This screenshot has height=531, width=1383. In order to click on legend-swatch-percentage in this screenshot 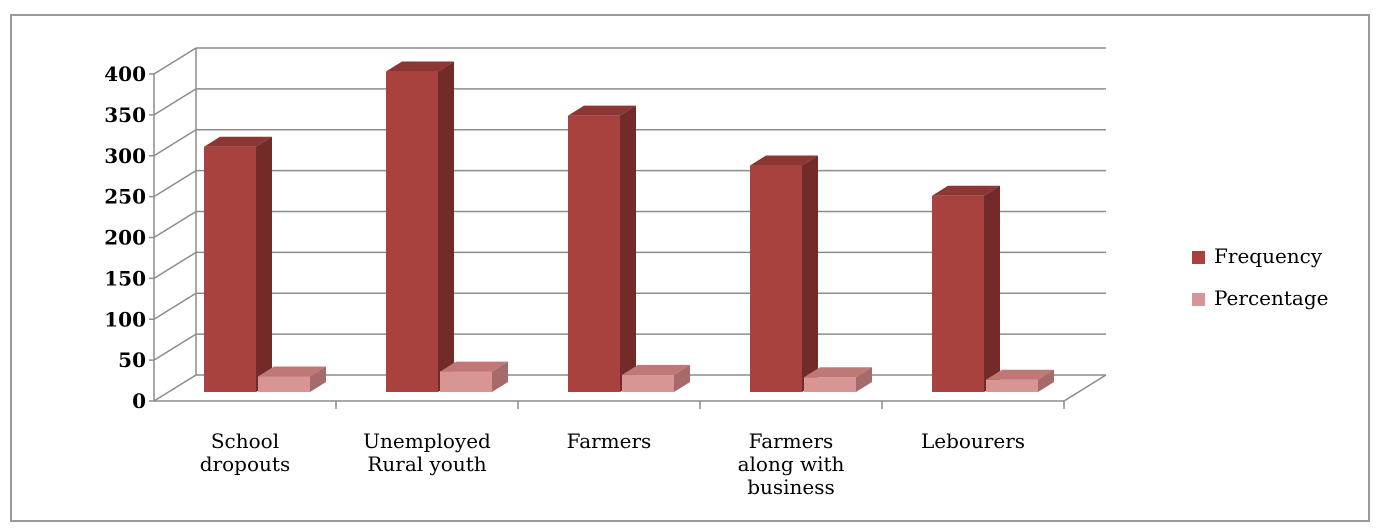, I will do `click(1198, 299)`.